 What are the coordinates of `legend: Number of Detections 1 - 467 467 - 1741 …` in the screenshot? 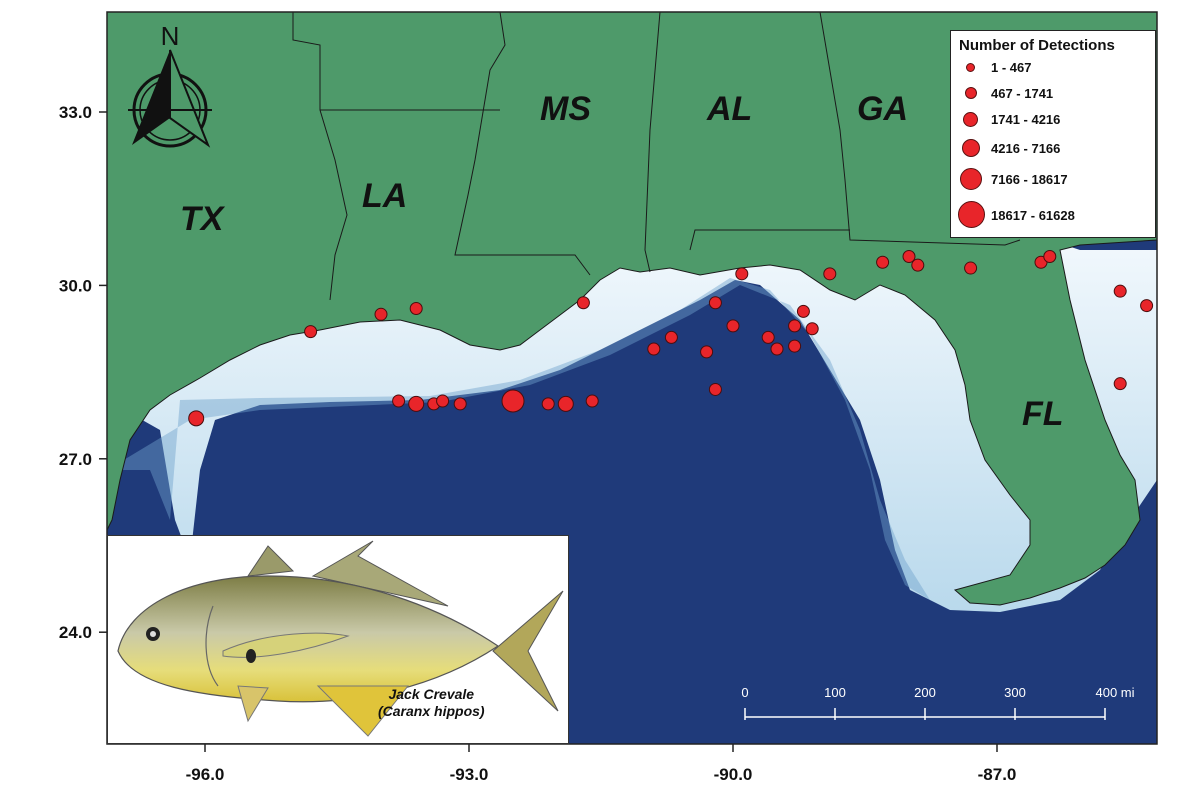 It's located at (1053, 134).